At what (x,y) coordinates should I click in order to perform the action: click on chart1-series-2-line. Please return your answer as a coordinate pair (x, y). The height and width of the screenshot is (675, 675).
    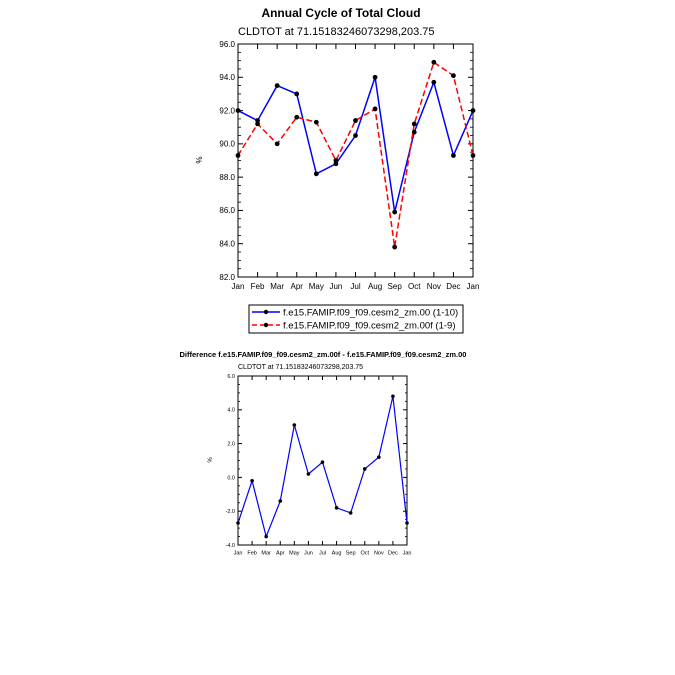
    Looking at the image, I should click on (355, 154).